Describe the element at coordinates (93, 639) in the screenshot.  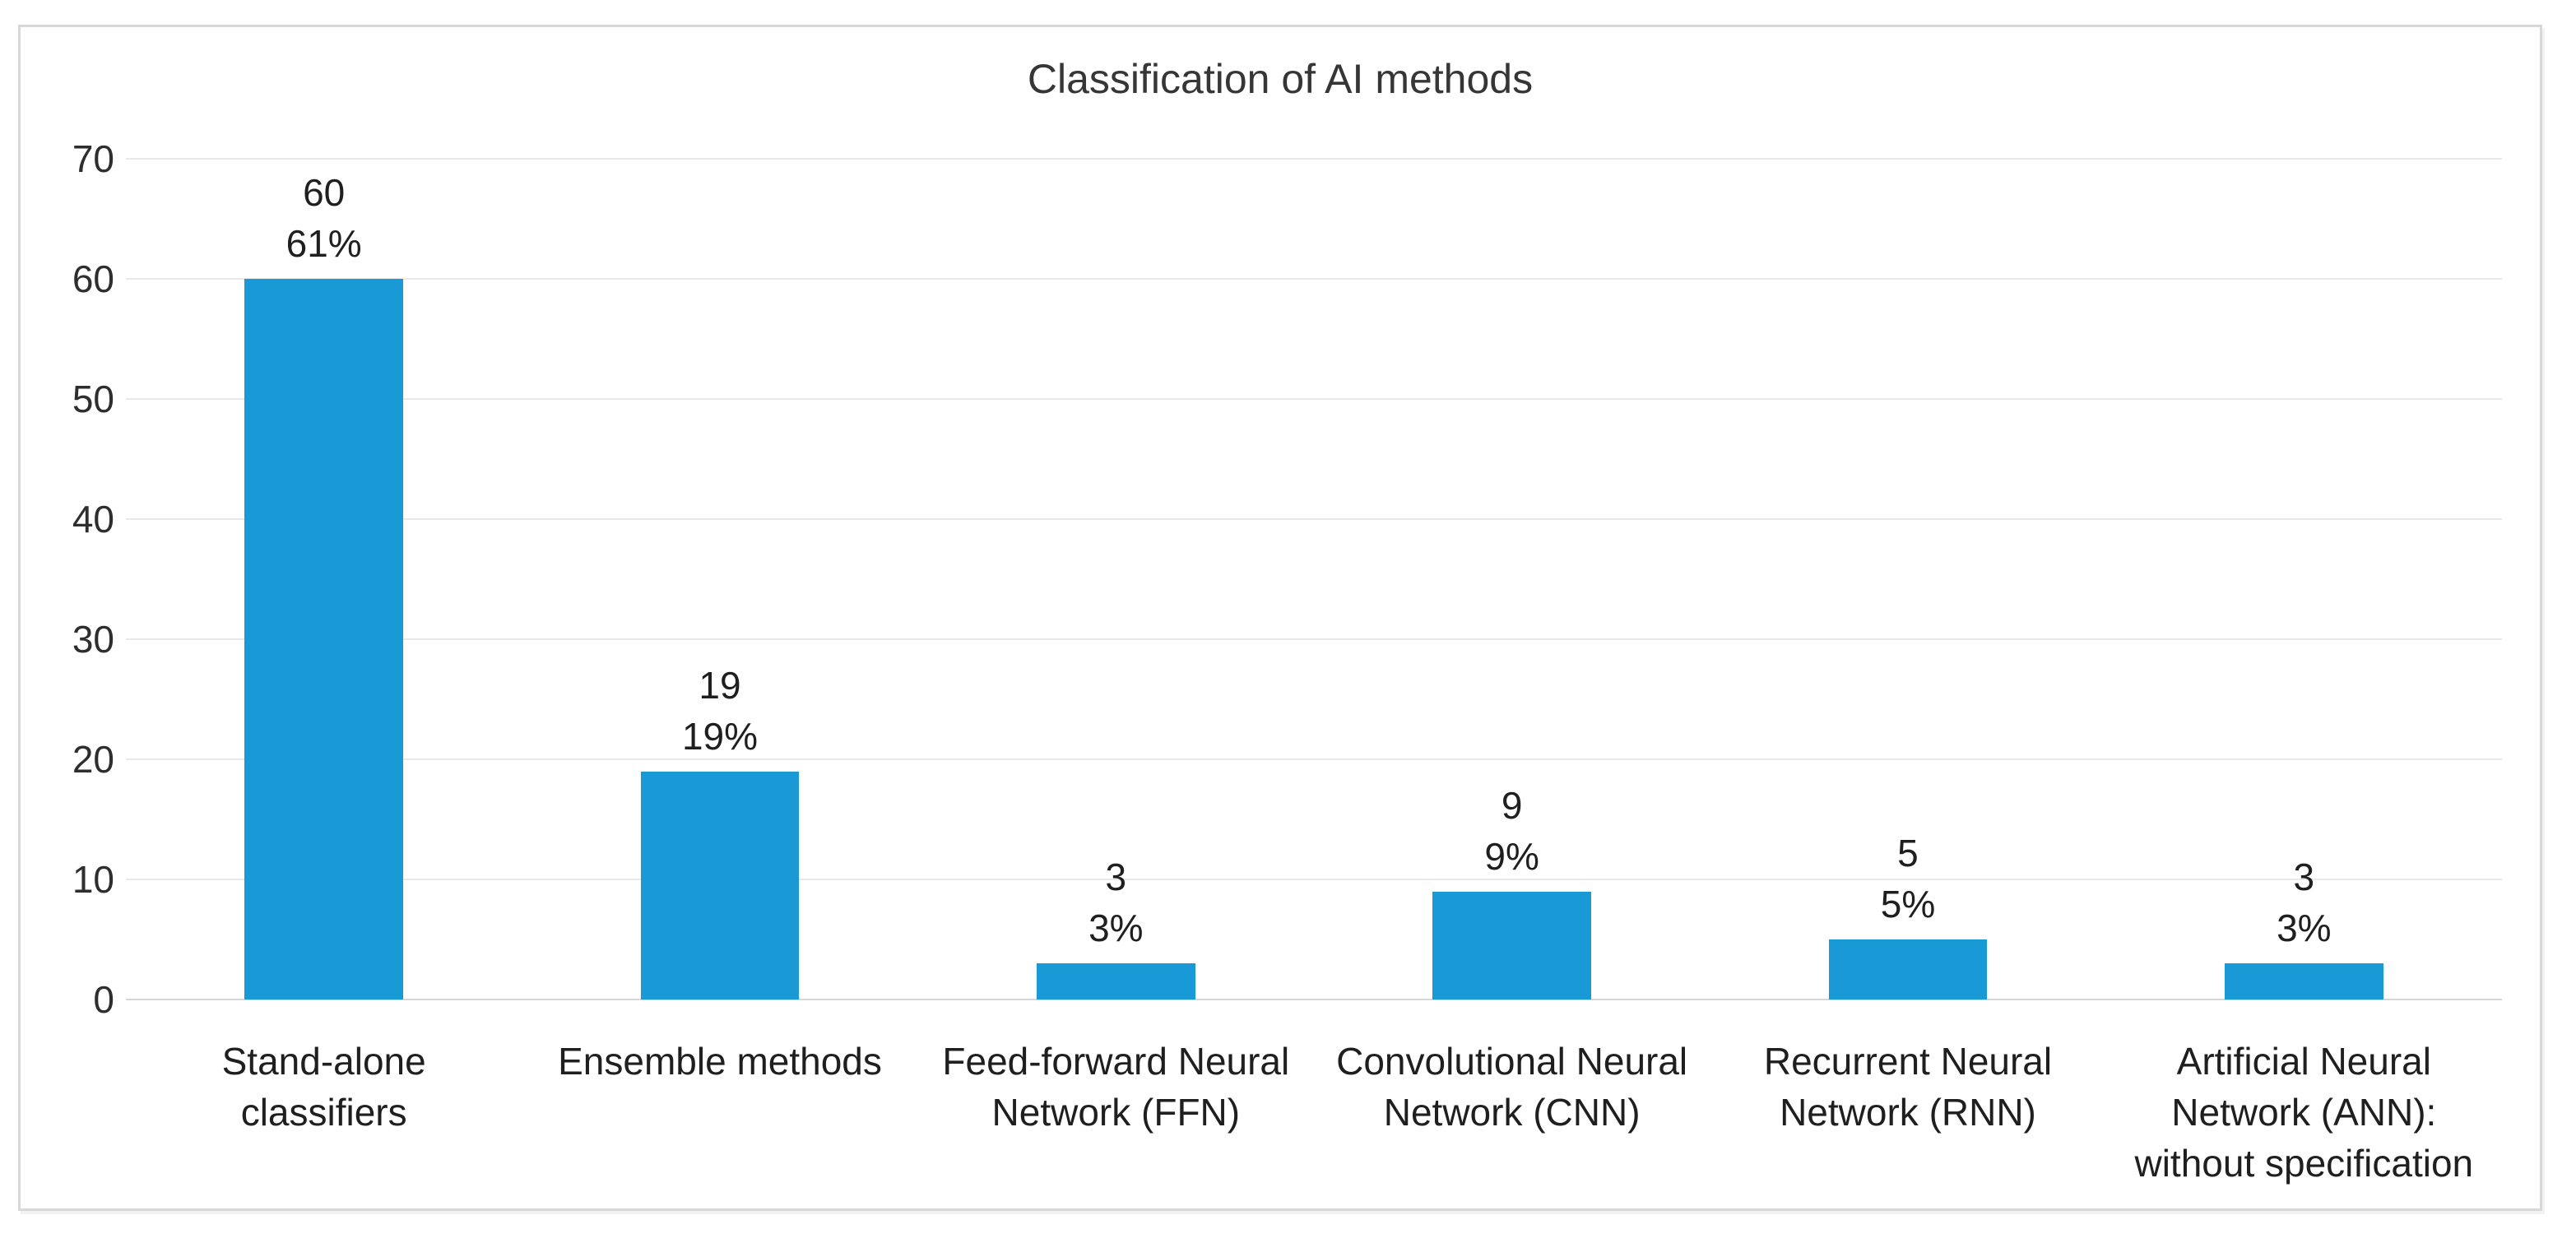
I see `y-axis-tick-label: 30` at that location.